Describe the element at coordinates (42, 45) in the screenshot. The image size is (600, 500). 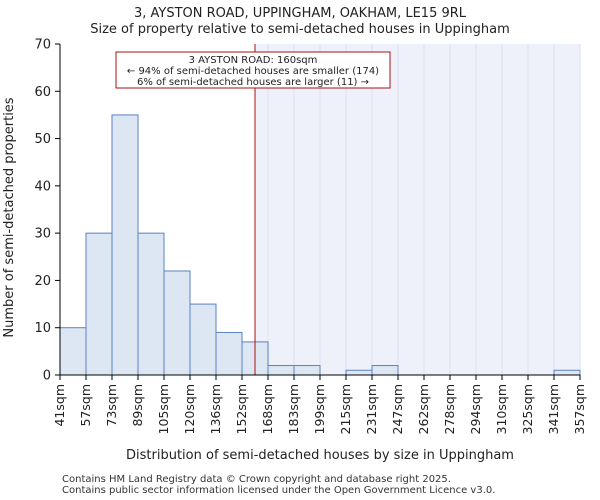
I see `y-tick-label: 70` at that location.